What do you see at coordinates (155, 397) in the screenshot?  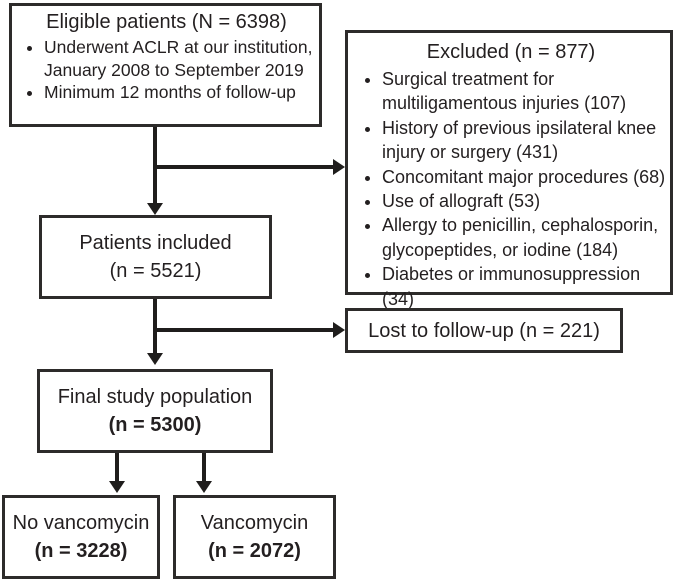 I see `final-label: Final study population` at bounding box center [155, 397].